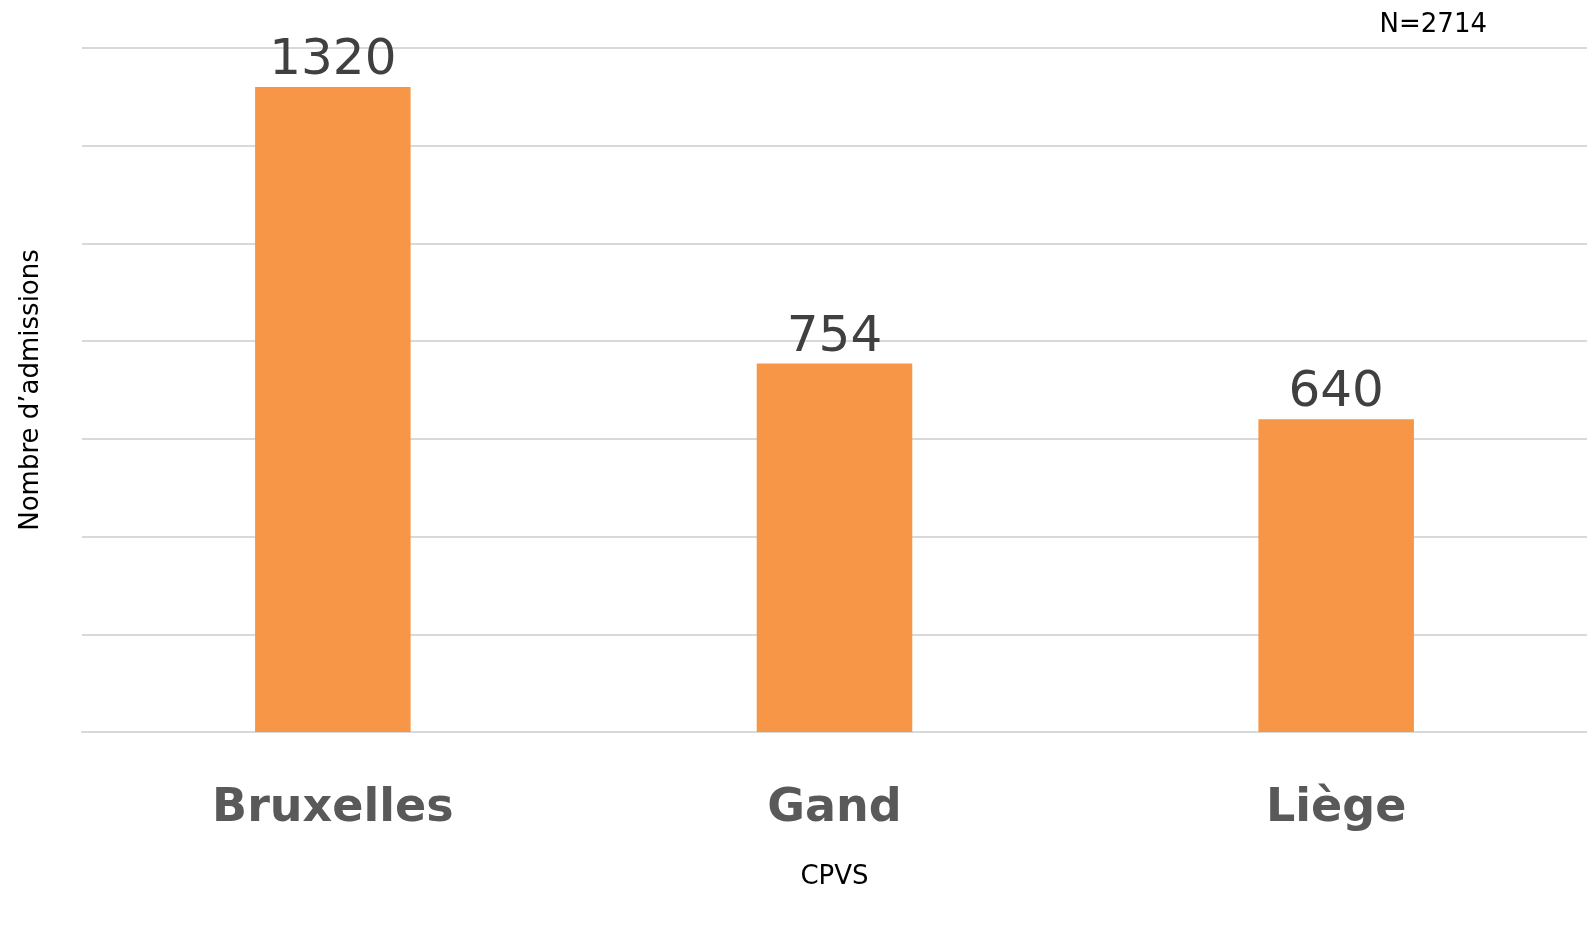 This screenshot has width=1595, height=930. I want to click on x-tick-label: Bruxelles, so click(333, 805).